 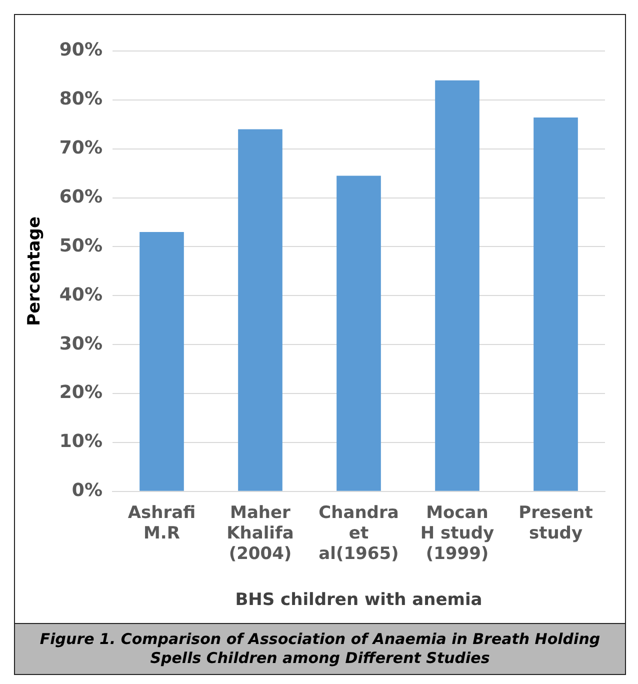 I want to click on y-tick-label: 0%, so click(x=87, y=491).